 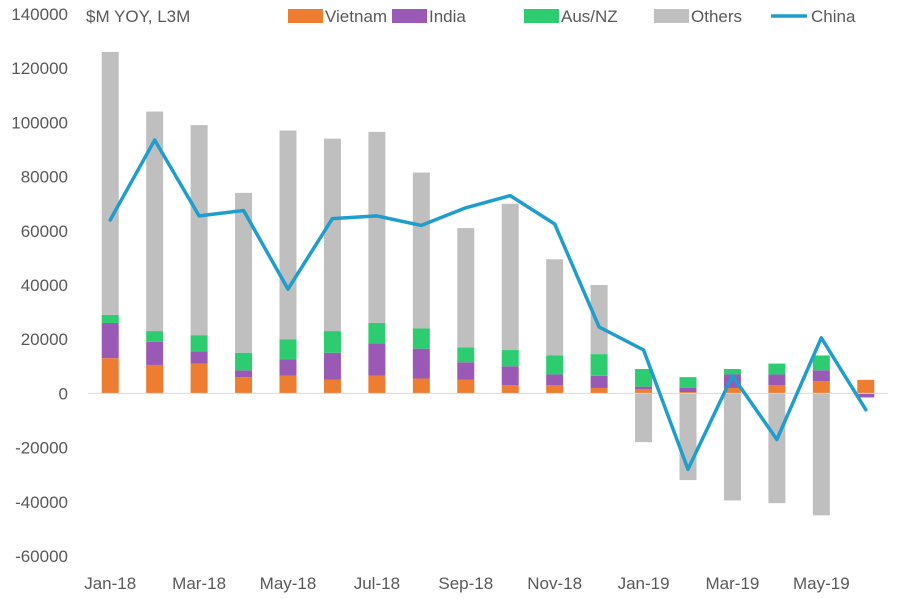 What do you see at coordinates (39, 68) in the screenshot?
I see `y-tick-label: 120000` at bounding box center [39, 68].